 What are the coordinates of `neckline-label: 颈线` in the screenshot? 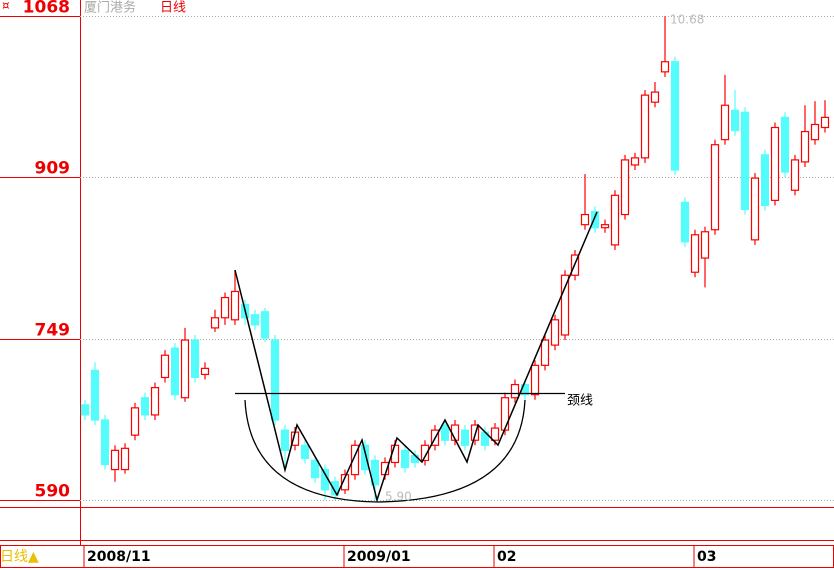 It's located at (580, 401).